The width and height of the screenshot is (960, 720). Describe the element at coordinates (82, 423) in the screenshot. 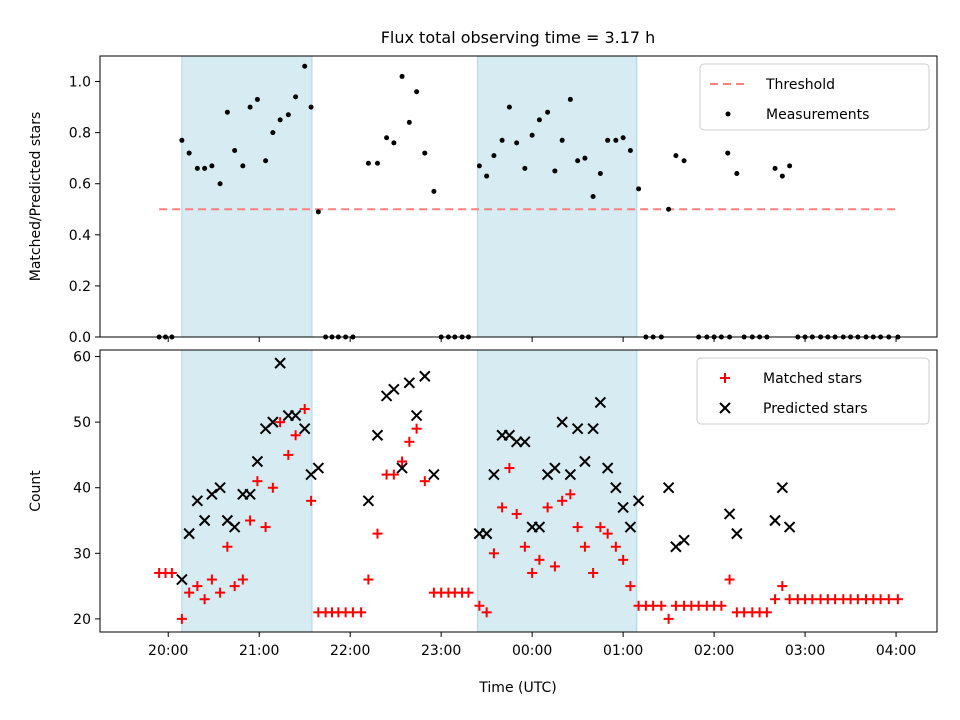

I see `y-tick-label: 50` at that location.